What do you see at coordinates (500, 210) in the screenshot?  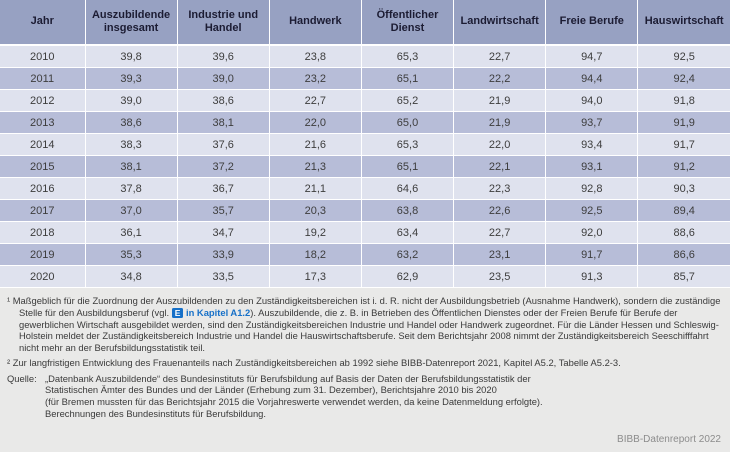 I see `value-cell: 22,6` at bounding box center [500, 210].